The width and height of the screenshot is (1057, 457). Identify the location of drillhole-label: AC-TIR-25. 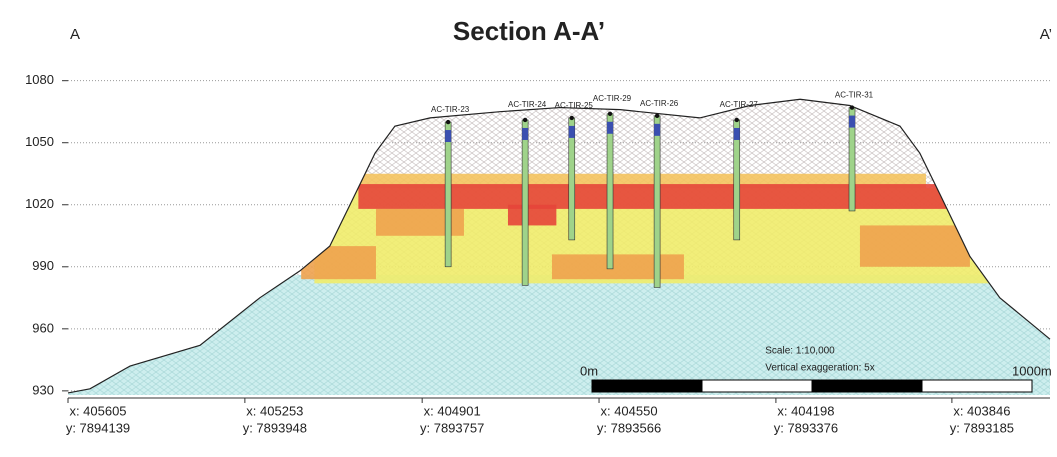
(574, 105).